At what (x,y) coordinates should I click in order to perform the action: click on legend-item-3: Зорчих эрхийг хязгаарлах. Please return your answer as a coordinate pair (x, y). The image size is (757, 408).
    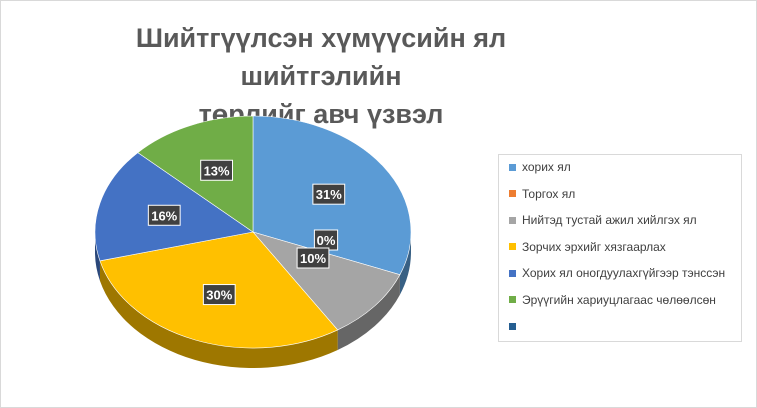
    Looking at the image, I should click on (587, 247).